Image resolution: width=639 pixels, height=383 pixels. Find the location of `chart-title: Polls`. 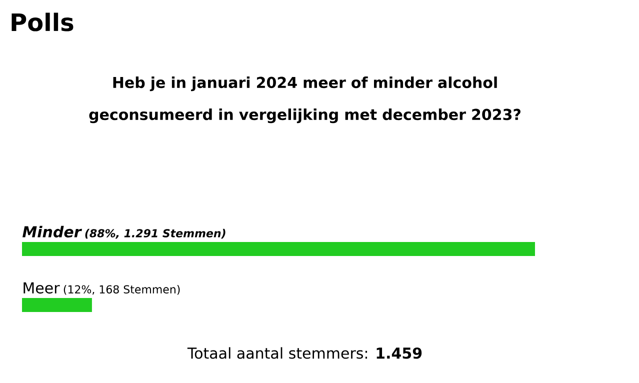

chart-title: Polls is located at coordinates (43, 22).